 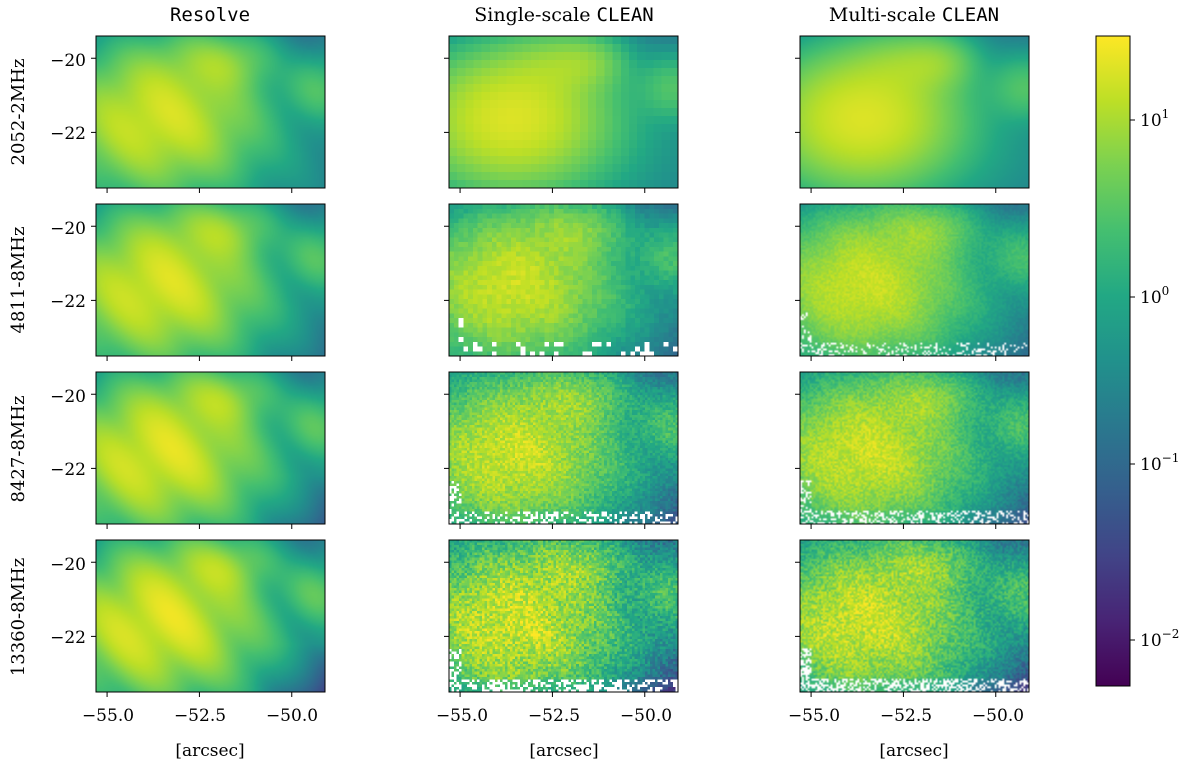 What do you see at coordinates (1159, 463) in the screenshot?
I see `svg-text: 10⁻¹` at bounding box center [1159, 463].